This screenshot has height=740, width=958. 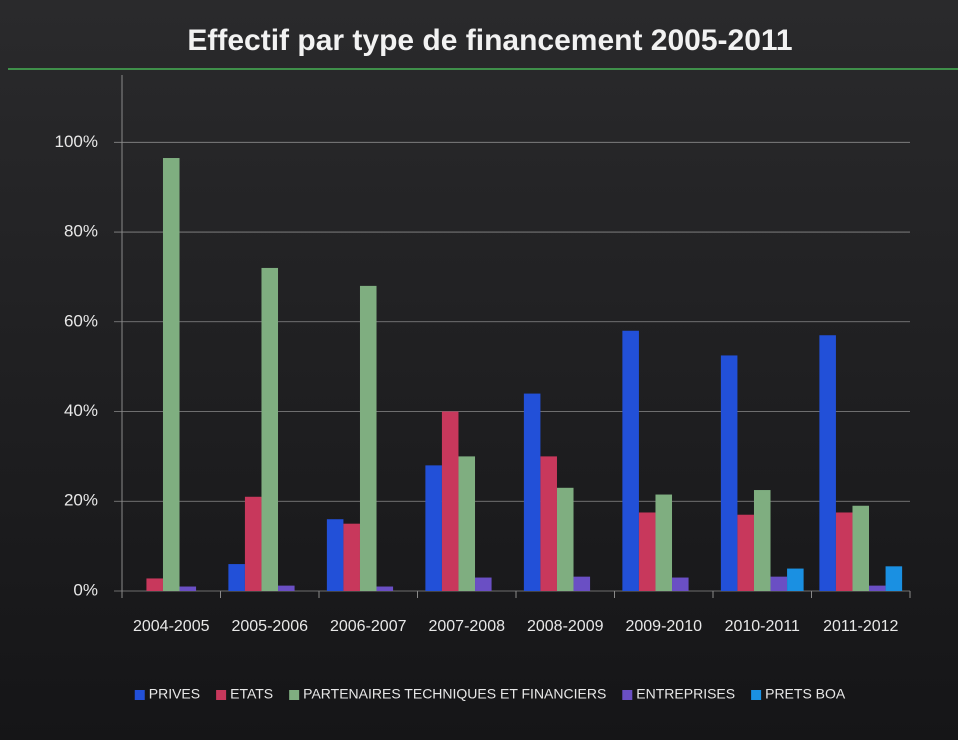 What do you see at coordinates (565, 626) in the screenshot?
I see `x-tick-label: 2008-2009` at bounding box center [565, 626].